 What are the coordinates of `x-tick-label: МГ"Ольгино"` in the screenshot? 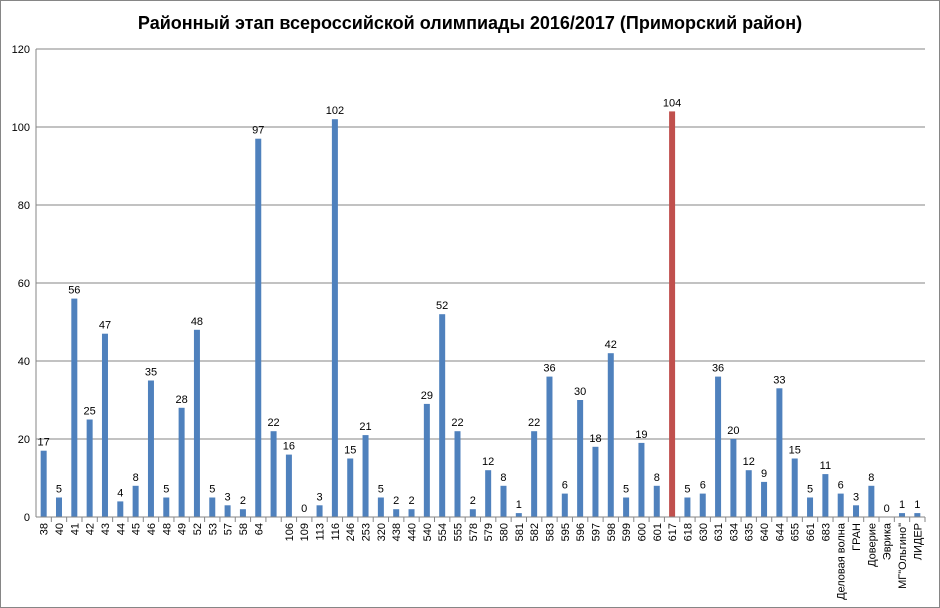 It's located at (903, 556).